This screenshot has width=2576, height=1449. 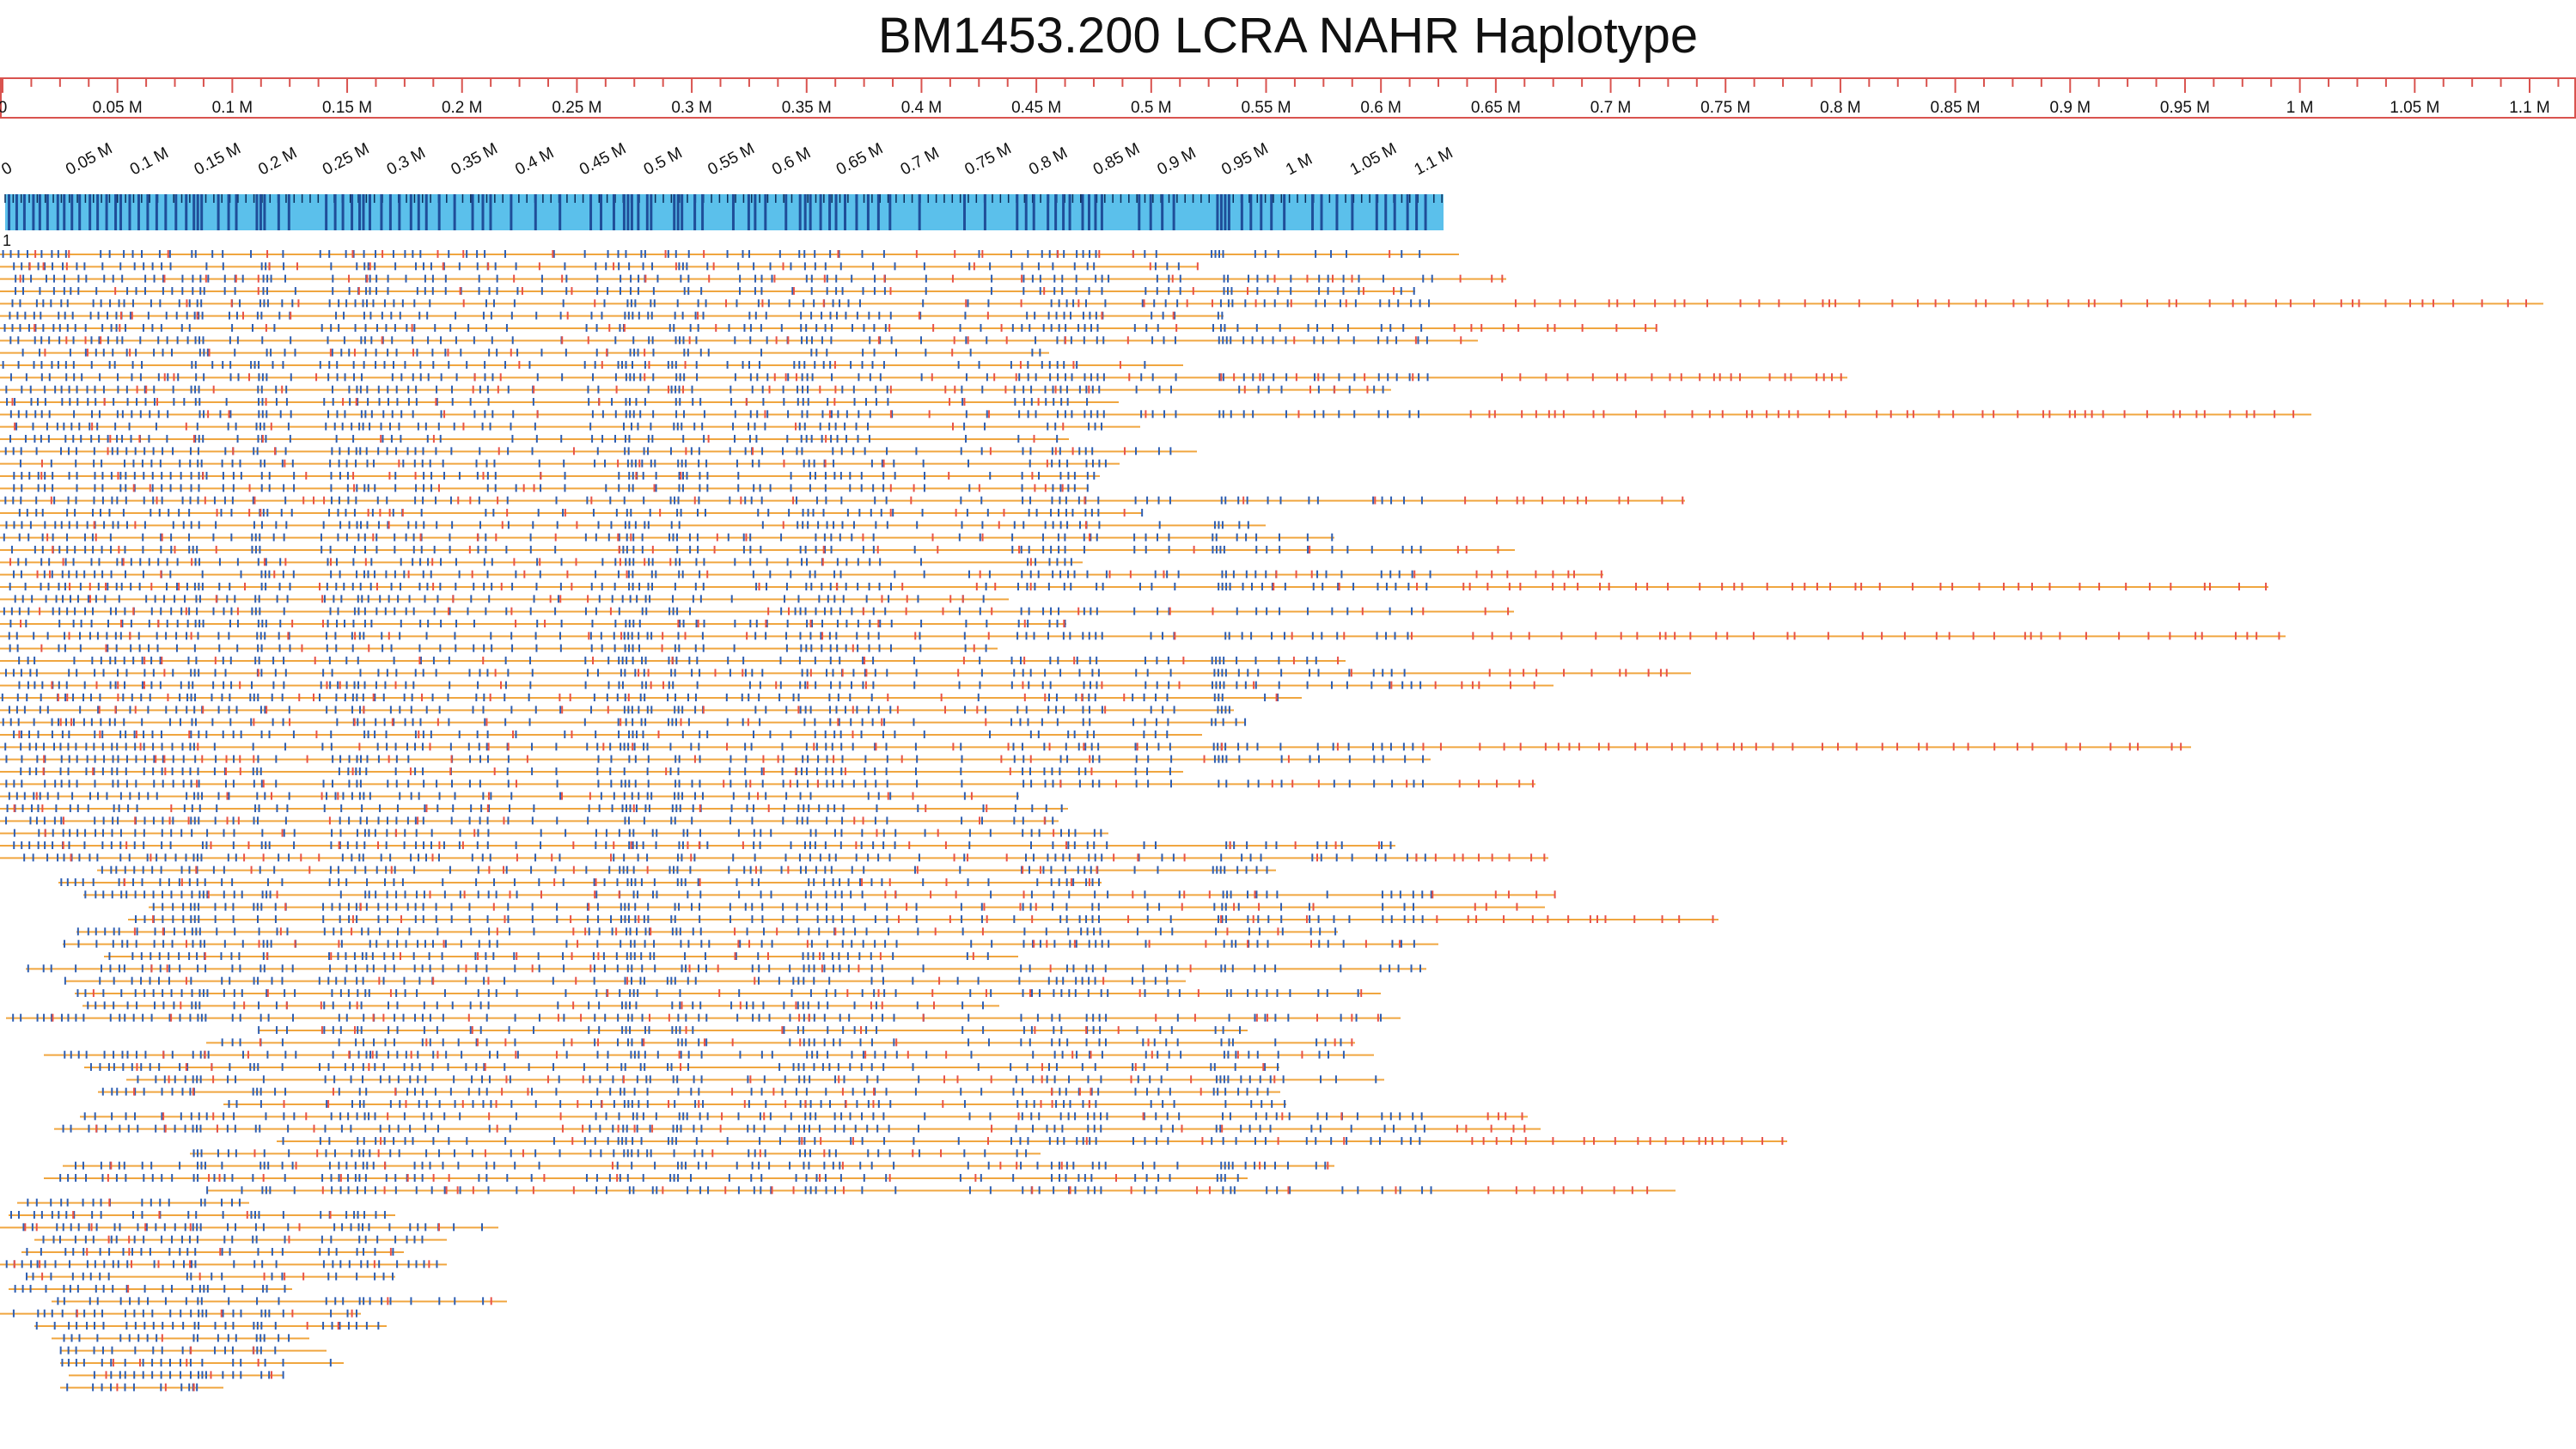 I want to click on reference-id-label: 1, so click(x=7, y=240).